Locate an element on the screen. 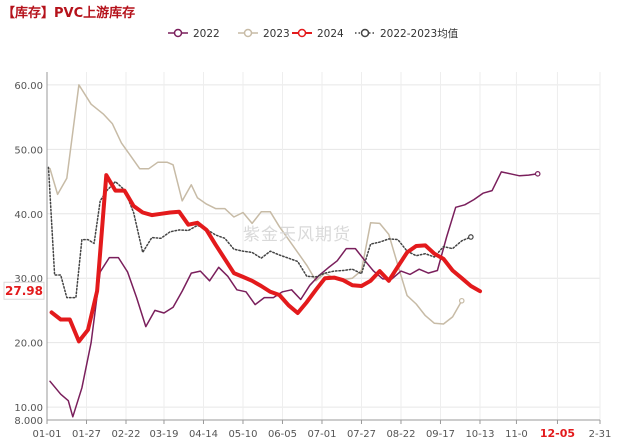  y-tick-label: 60.00 is located at coordinates (28, 86).